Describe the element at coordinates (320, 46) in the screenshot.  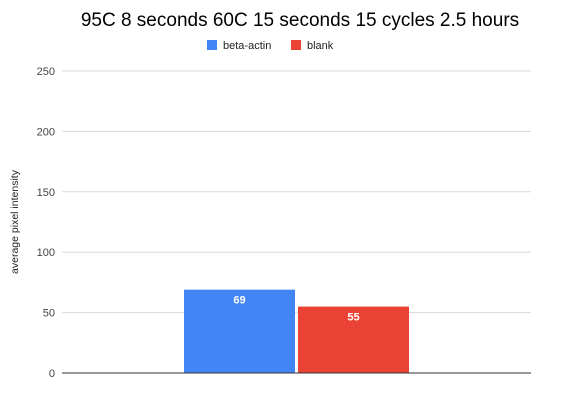
I see `legend-label-blank: blank` at that location.